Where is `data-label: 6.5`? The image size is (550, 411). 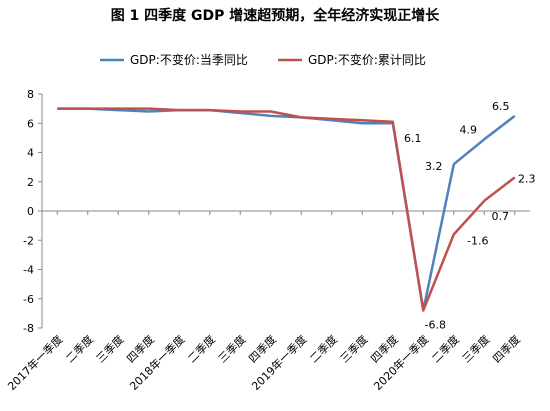 data-label: 6.5 is located at coordinates (501, 106).